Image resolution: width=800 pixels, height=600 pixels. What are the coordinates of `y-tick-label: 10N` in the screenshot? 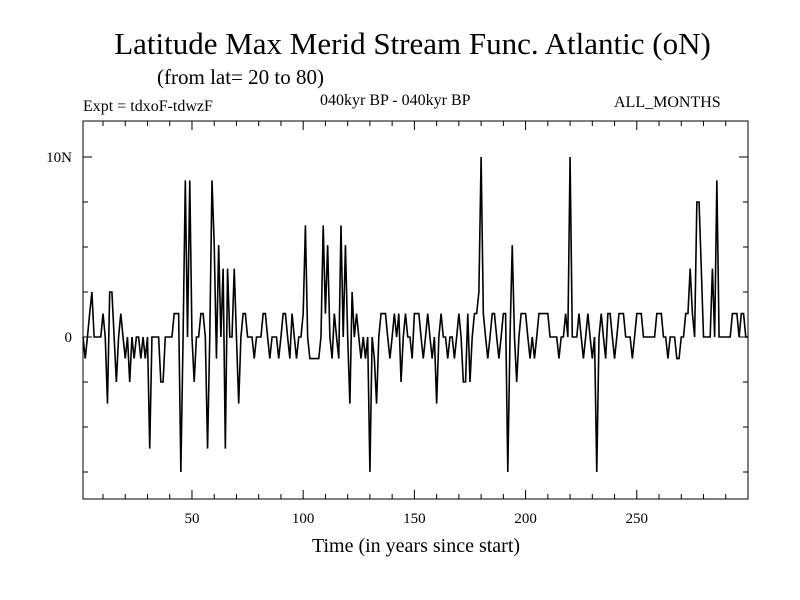 It's located at (59, 158).